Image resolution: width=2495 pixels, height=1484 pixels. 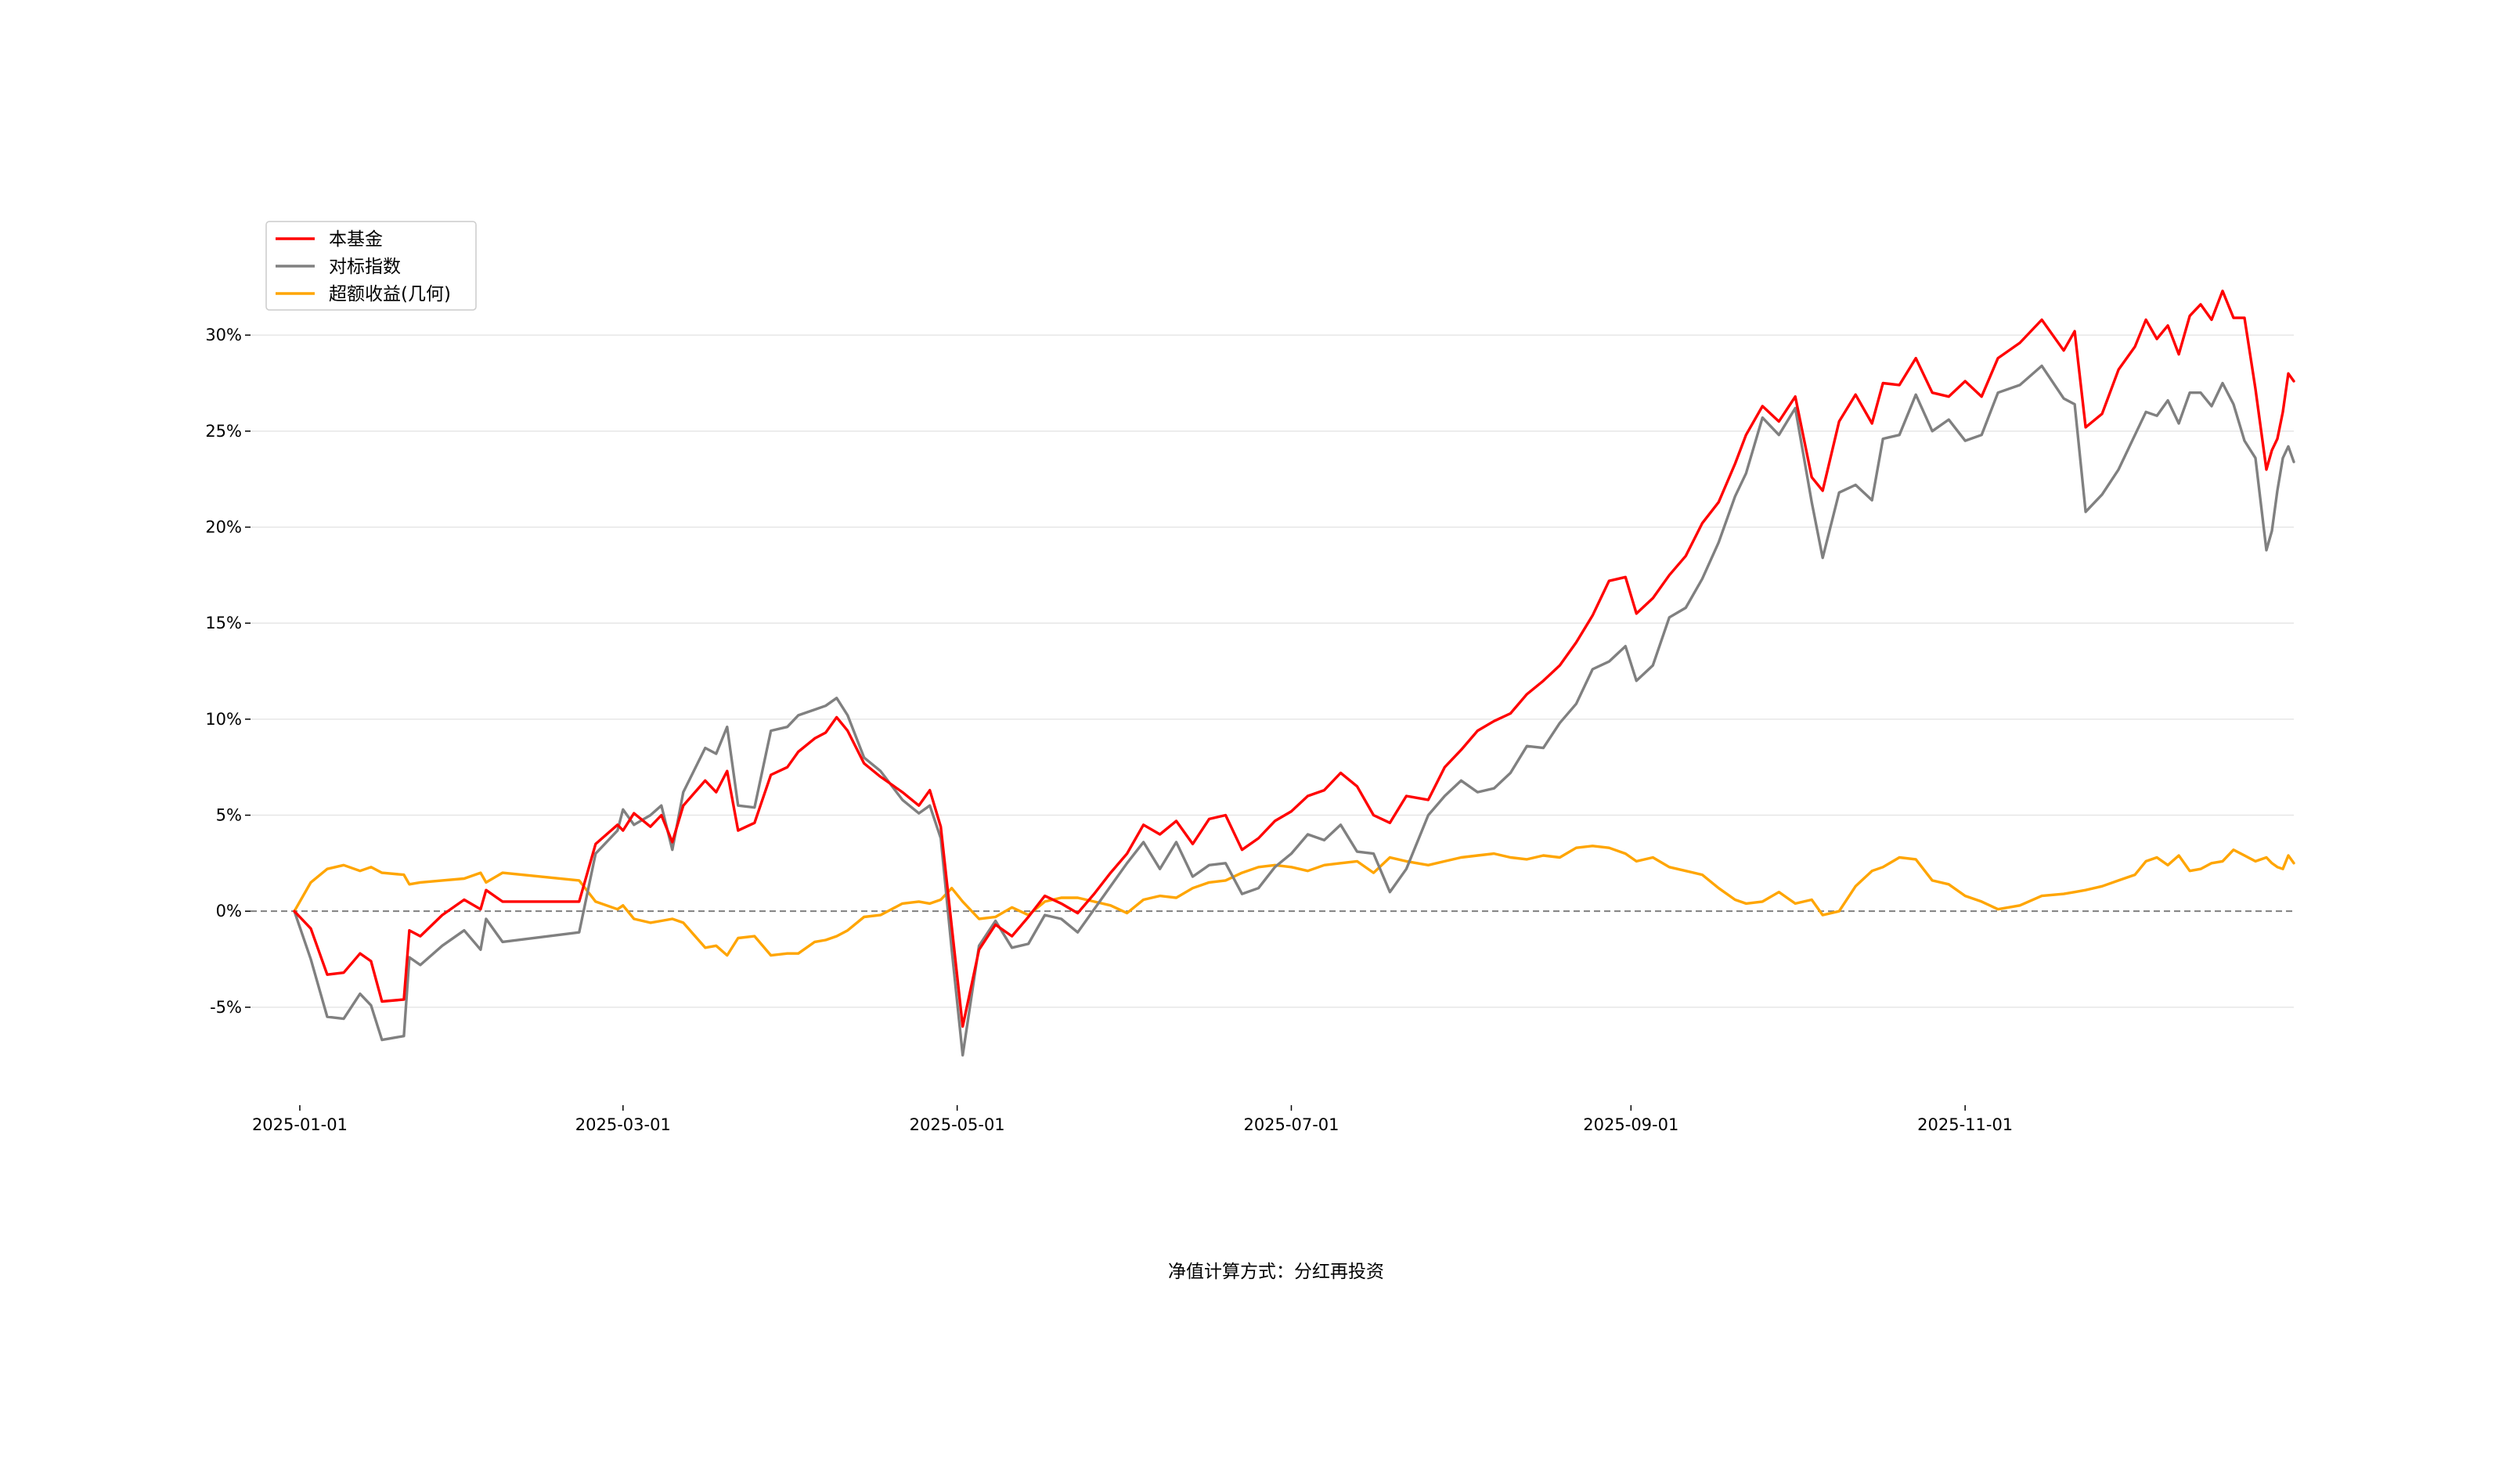 I want to click on legend-item-fund: 本基金, so click(x=329, y=240).